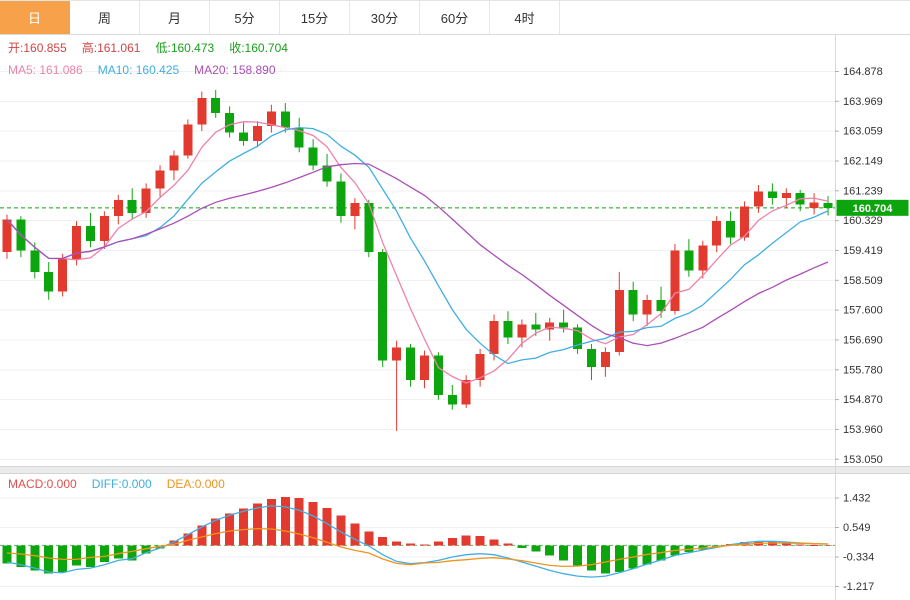 This screenshot has height=600, width=910. Describe the element at coordinates (417, 541) in the screenshot. I see `diff-line` at that location.